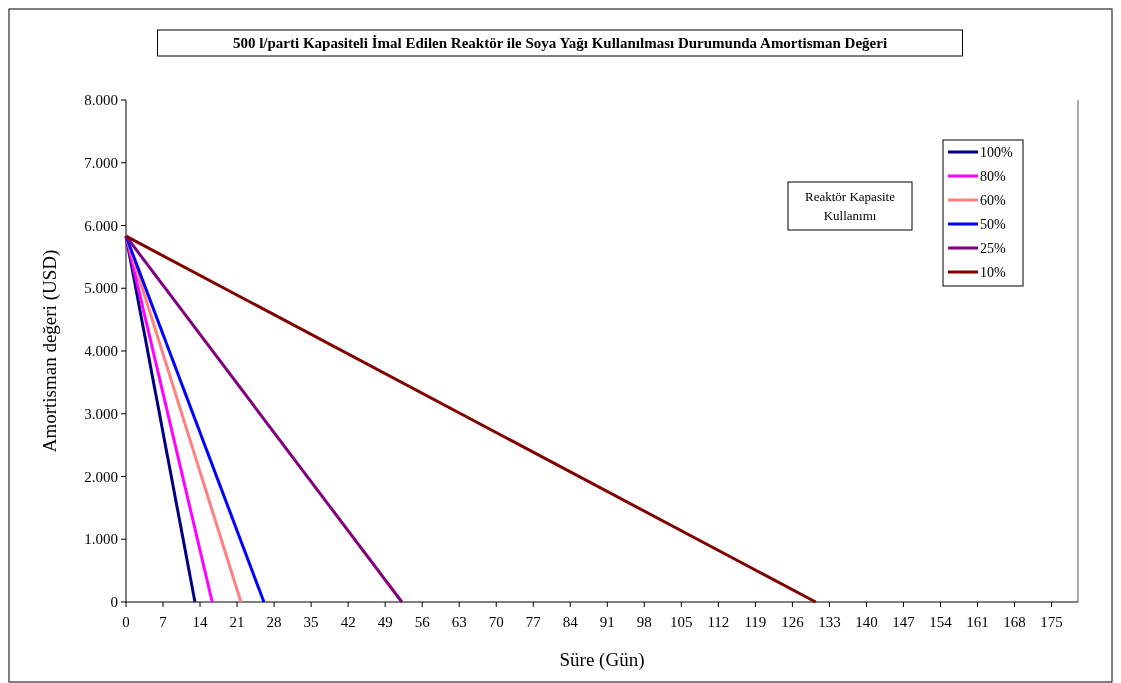  What do you see at coordinates (941, 622) in the screenshot?
I see `x-tick-label: 154` at bounding box center [941, 622].